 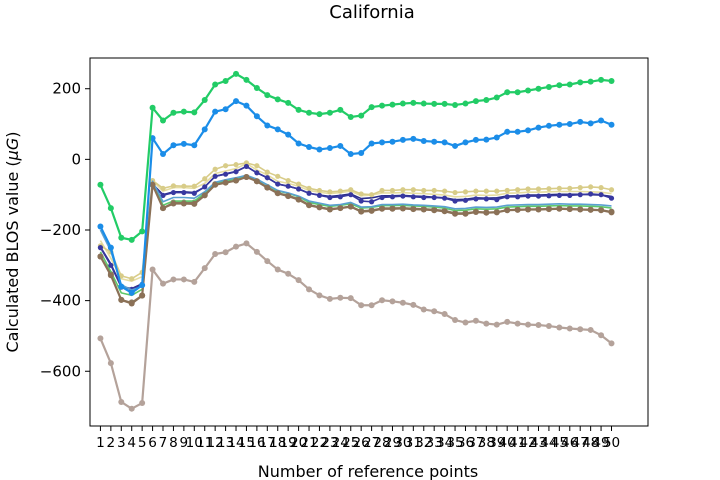 What do you see at coordinates (548, 443) in the screenshot?
I see `x-tick-label: 44` at bounding box center [548, 443].